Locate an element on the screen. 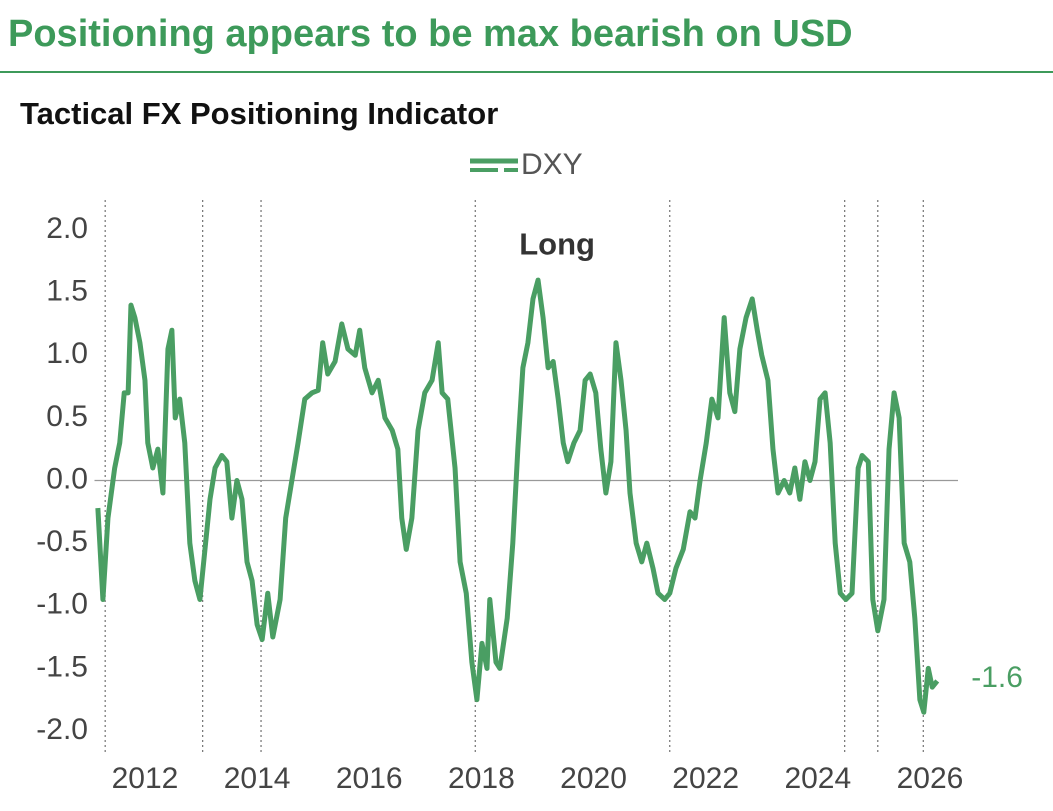 The image size is (1053, 811). x-tick-label: 2018 is located at coordinates (481, 778).